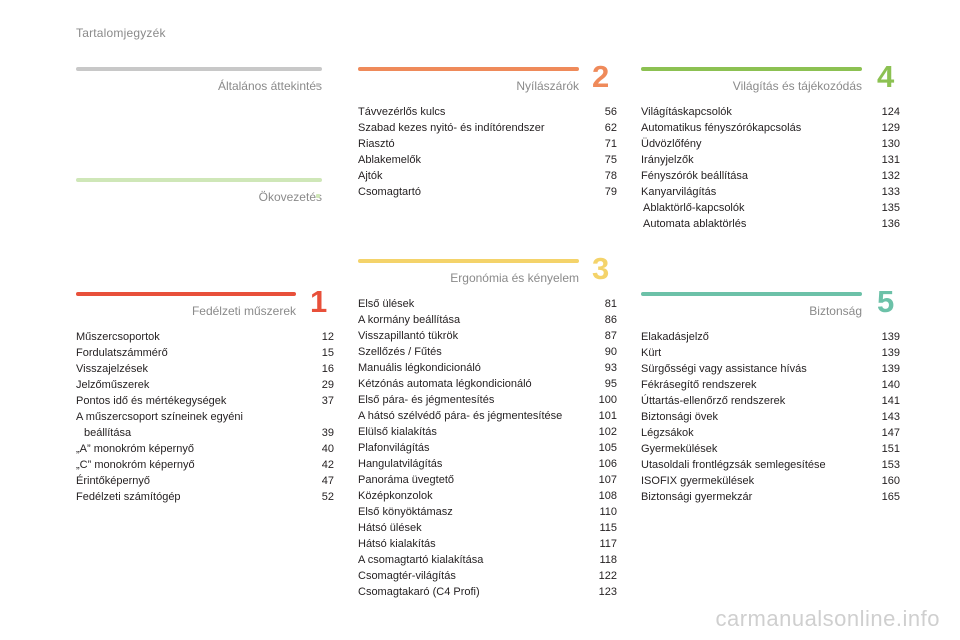 The width and height of the screenshot is (960, 640). What do you see at coordinates (487, 320) in the screenshot?
I see `toc-entry: A kormány beállítása 86` at bounding box center [487, 320].